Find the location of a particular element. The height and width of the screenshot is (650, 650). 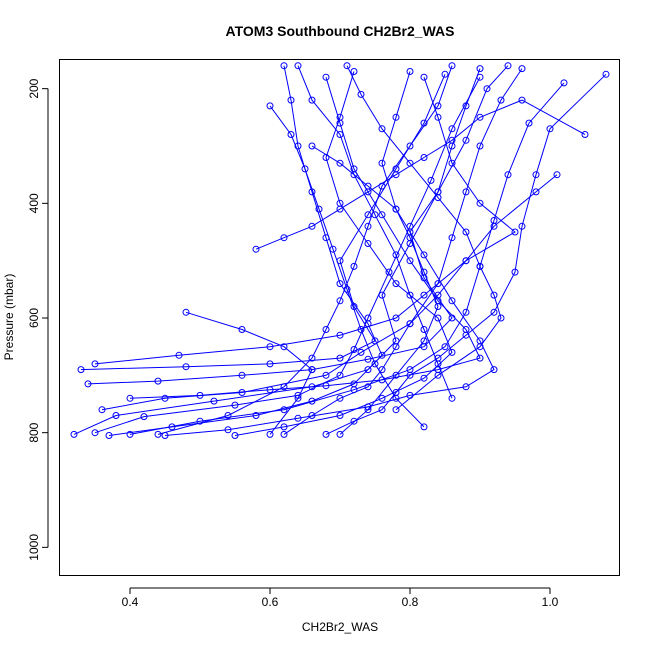

x-axis: 0.4 0.6 0.8 1.0 is located at coordinates (340, 598).